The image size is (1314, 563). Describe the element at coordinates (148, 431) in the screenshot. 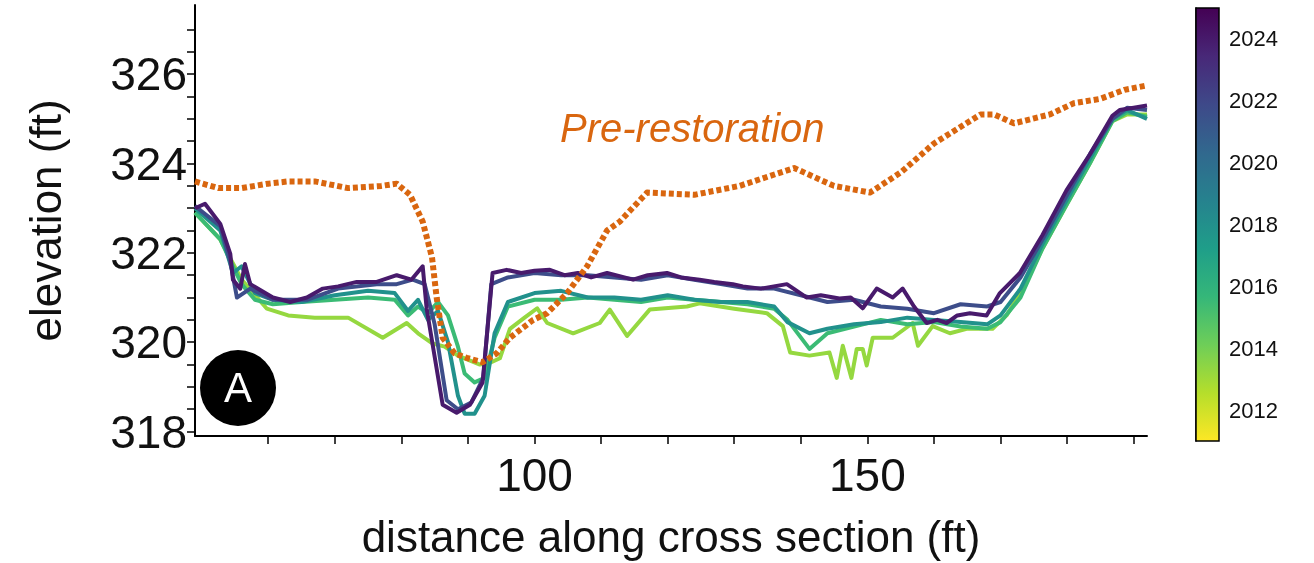

I see `y-tick-label: 318` at that location.